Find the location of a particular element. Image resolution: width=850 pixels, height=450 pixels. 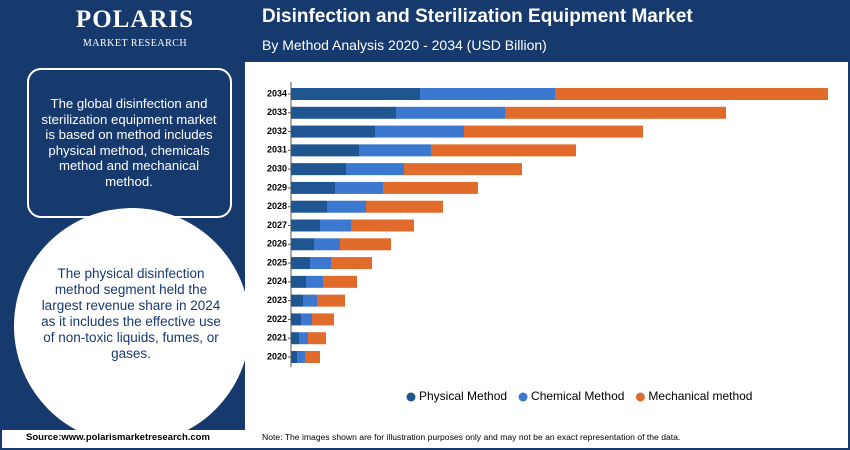

y-tick-label: 2025 is located at coordinates (277, 262).